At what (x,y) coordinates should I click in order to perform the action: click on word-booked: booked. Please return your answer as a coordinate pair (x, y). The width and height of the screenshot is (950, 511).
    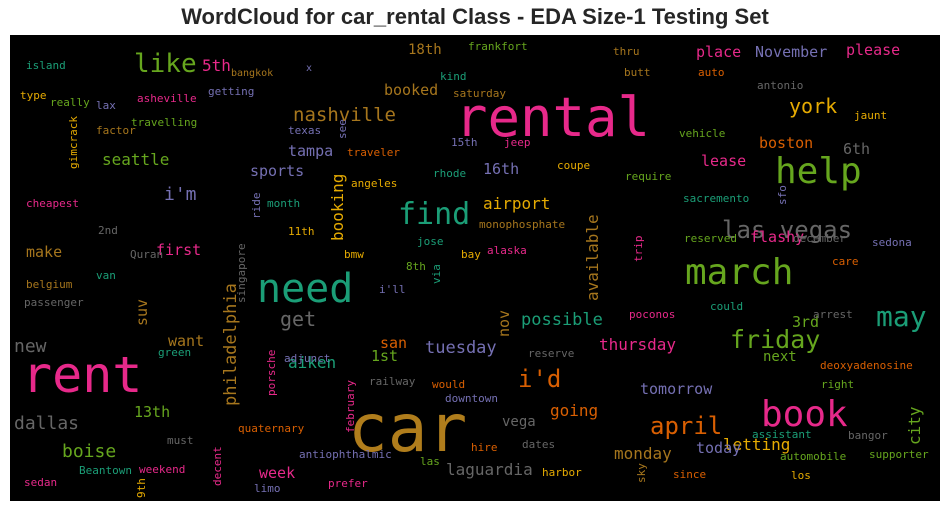
    Looking at the image, I should click on (411, 90).